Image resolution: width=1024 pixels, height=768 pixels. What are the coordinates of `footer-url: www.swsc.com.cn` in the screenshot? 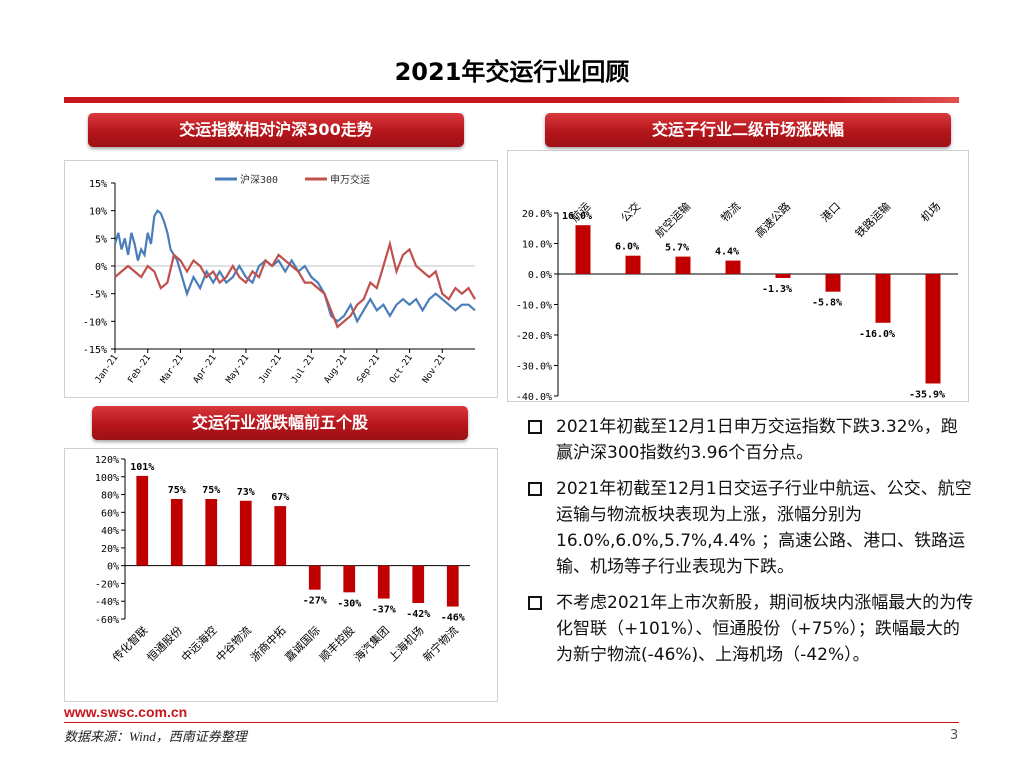 It's located at (126, 712).